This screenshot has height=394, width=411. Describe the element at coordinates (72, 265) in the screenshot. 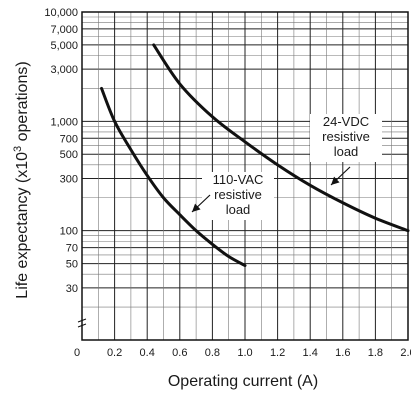

I see `y-tick-label: 50` at that location.